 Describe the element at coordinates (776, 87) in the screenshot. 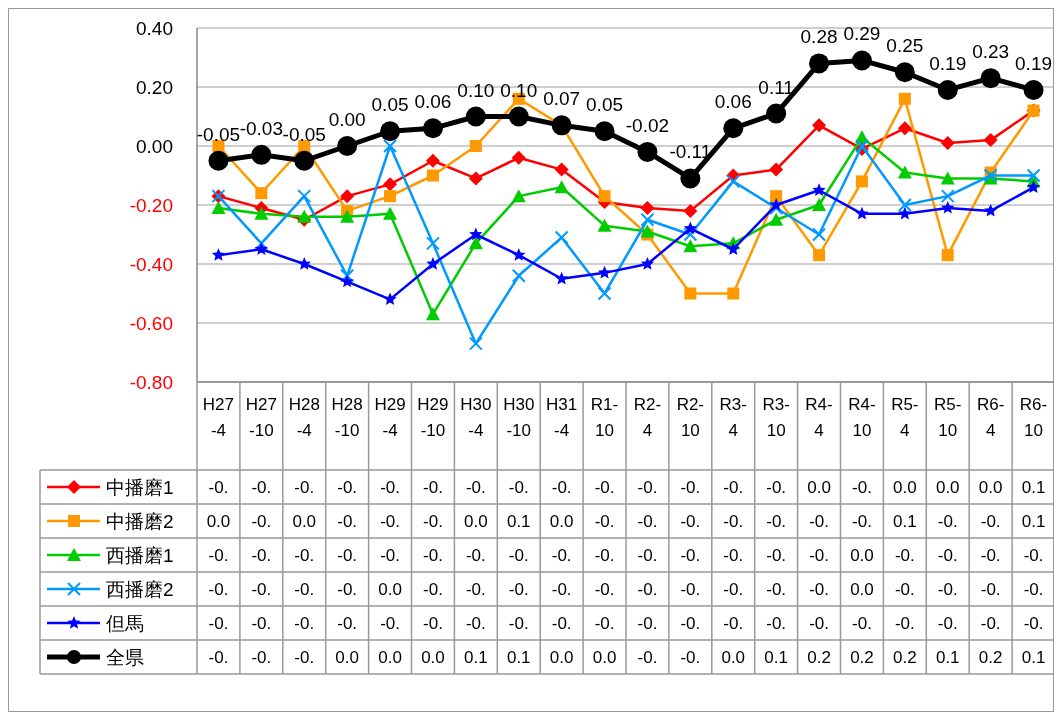

I see `annotation: 0.11` at that location.